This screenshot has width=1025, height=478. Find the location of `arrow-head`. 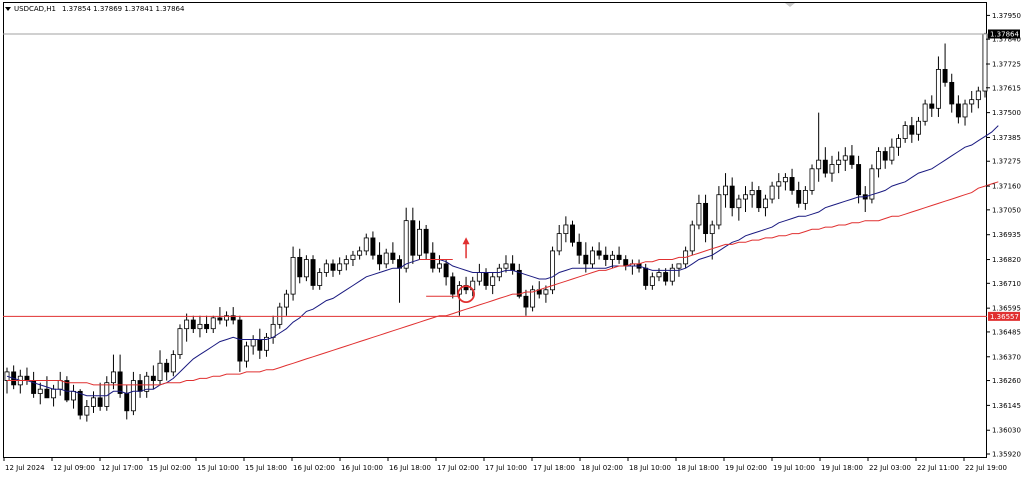

arrow-head is located at coordinates (466, 241).